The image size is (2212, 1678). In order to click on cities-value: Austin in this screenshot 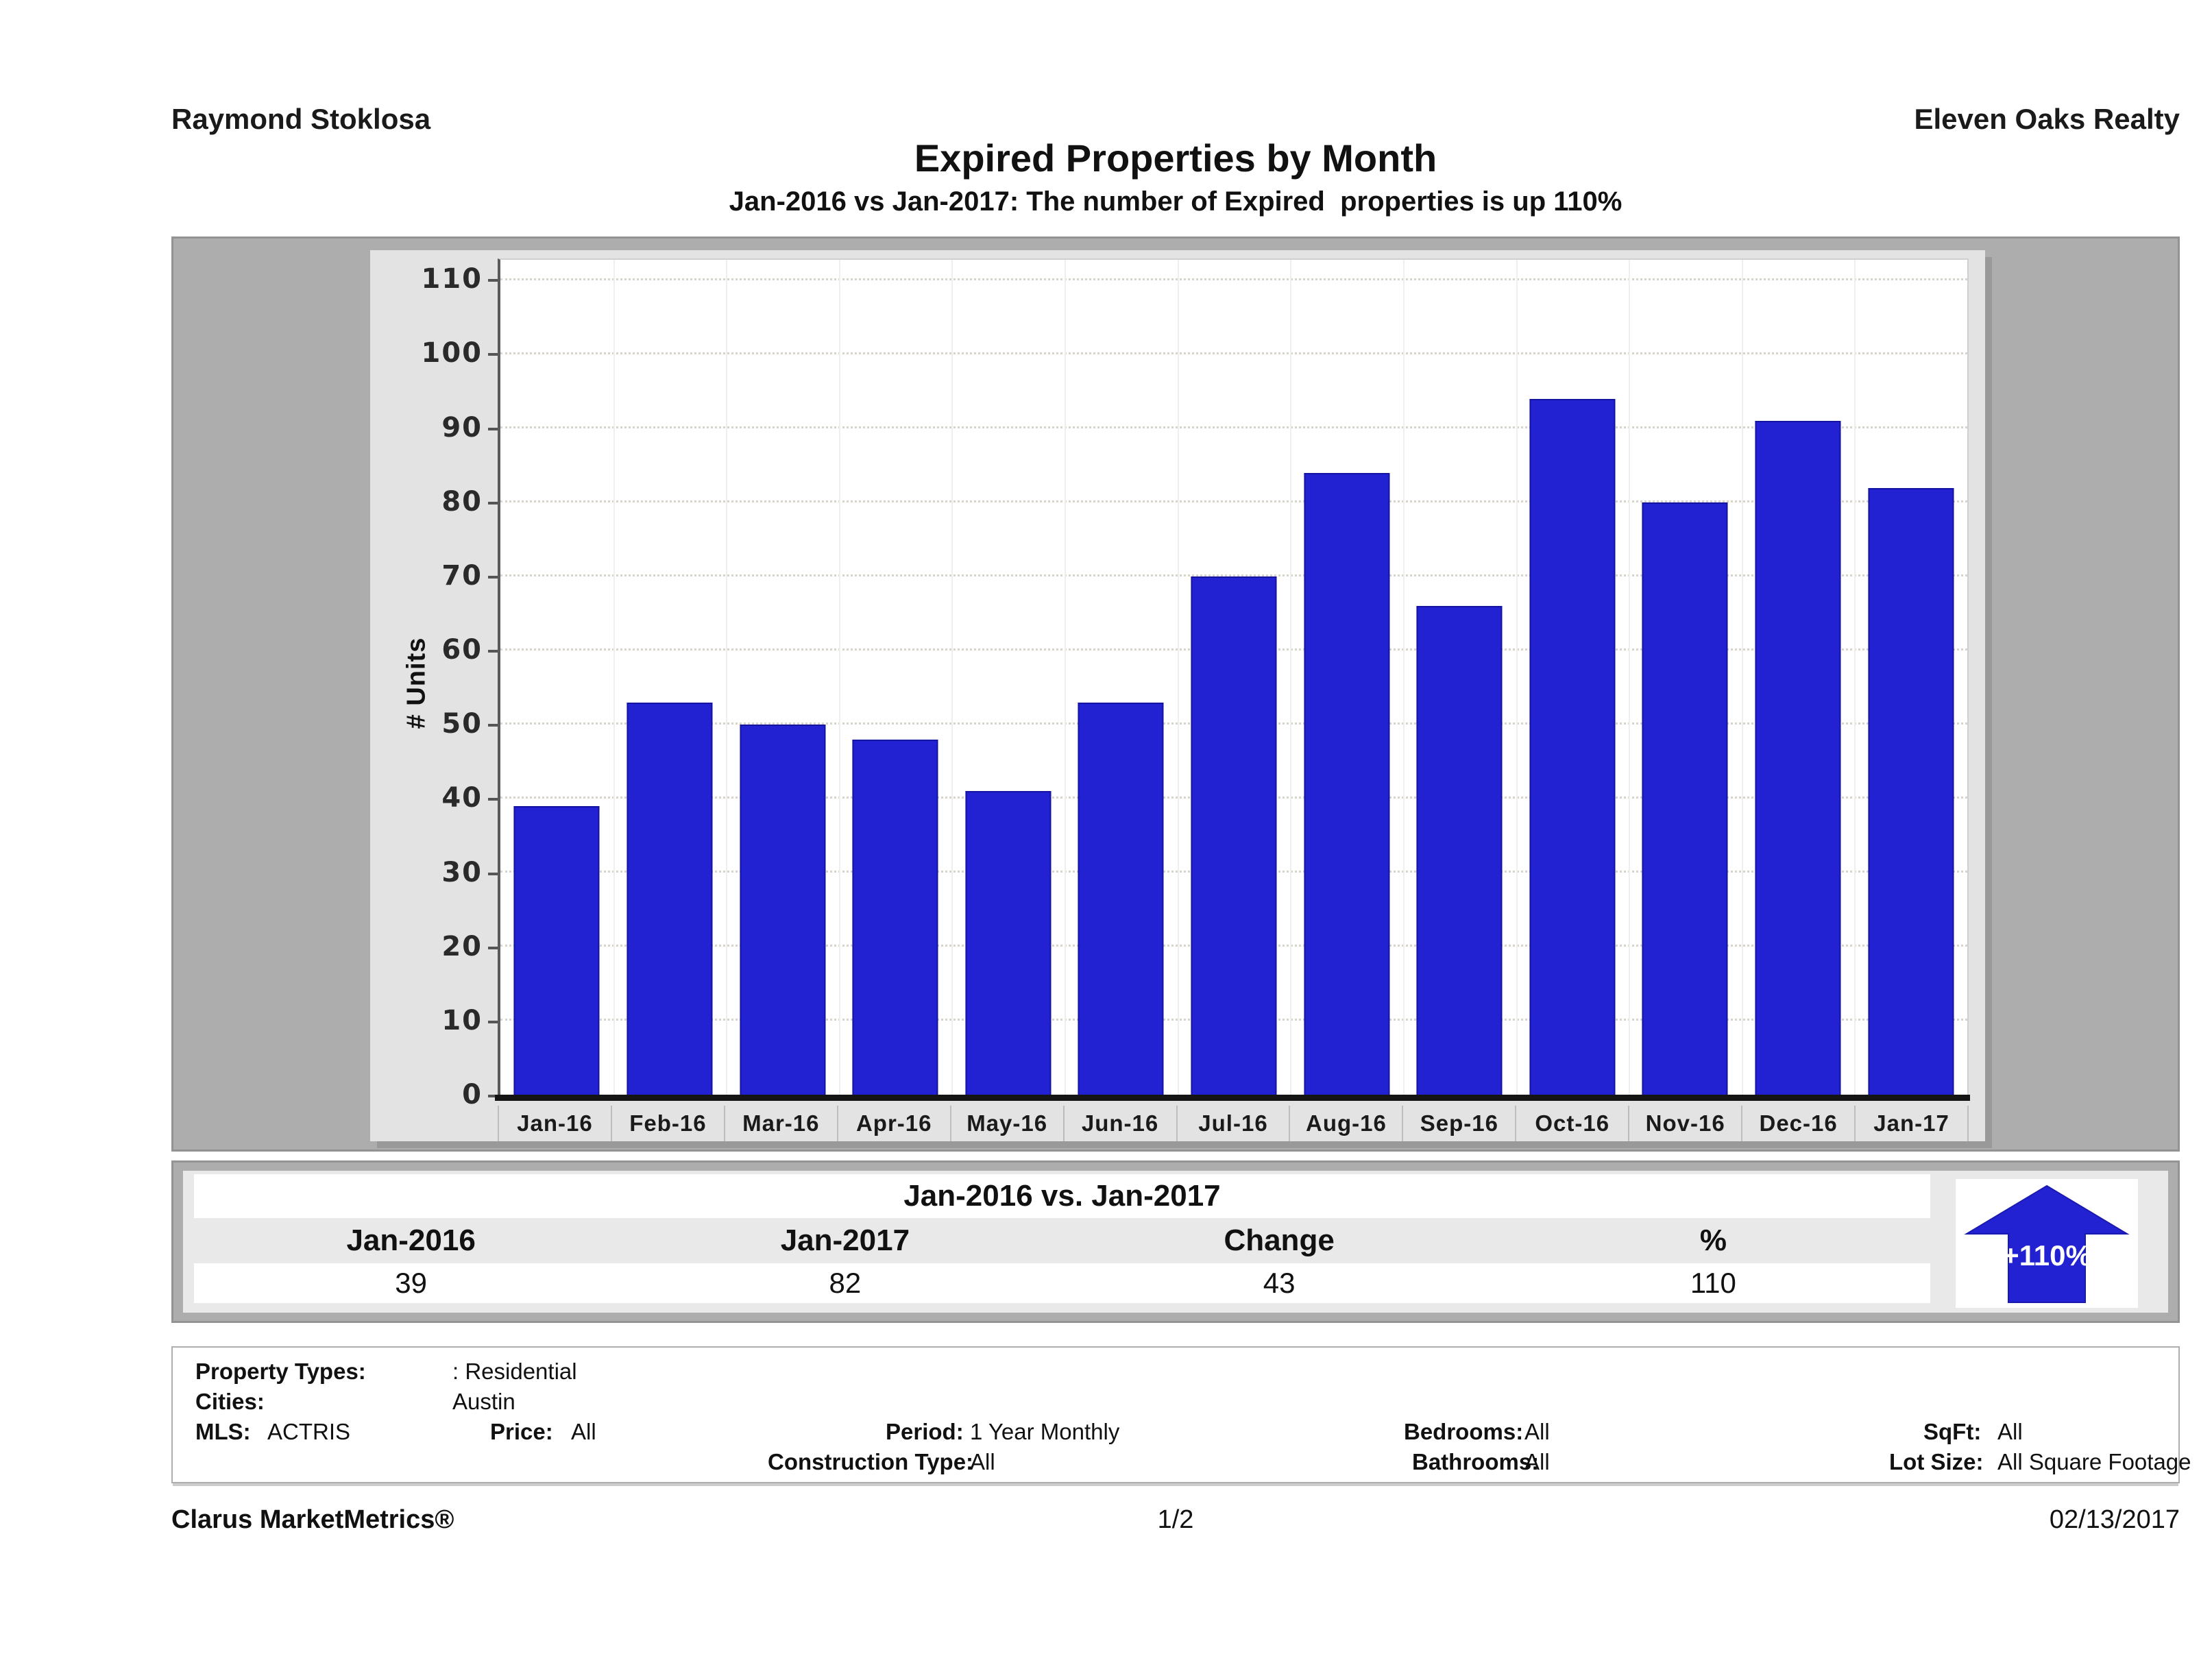, I will do `click(484, 1401)`.